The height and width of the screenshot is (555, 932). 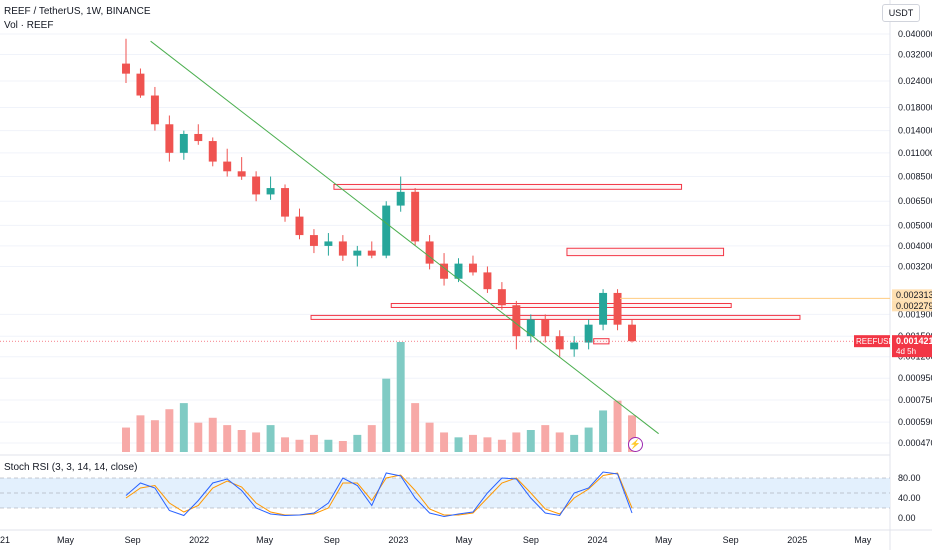 I want to click on price-tick-label: 0.000750, so click(x=915, y=400).